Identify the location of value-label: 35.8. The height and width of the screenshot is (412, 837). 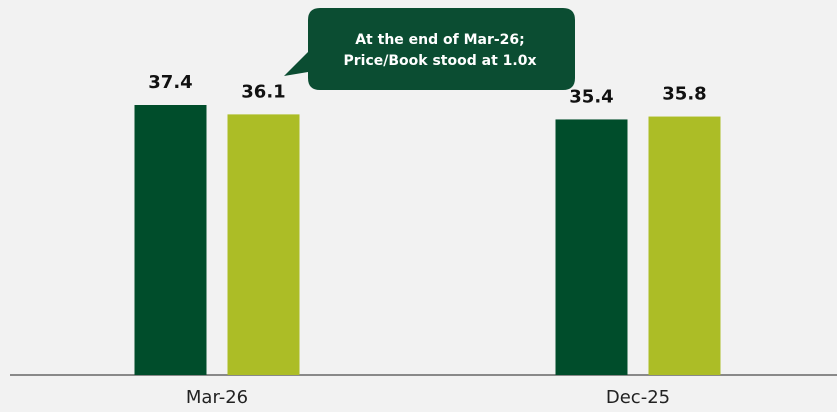
(684, 94).